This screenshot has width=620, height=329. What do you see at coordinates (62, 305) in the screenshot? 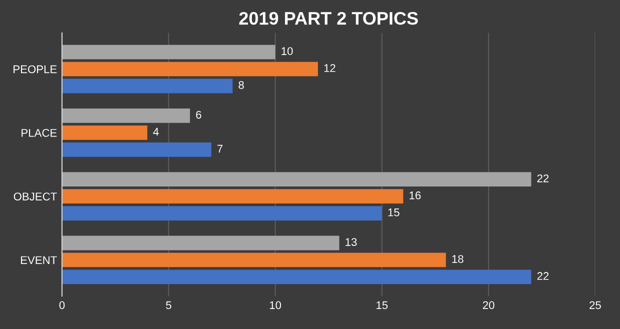
I see `x-tick-label: 0` at bounding box center [62, 305].